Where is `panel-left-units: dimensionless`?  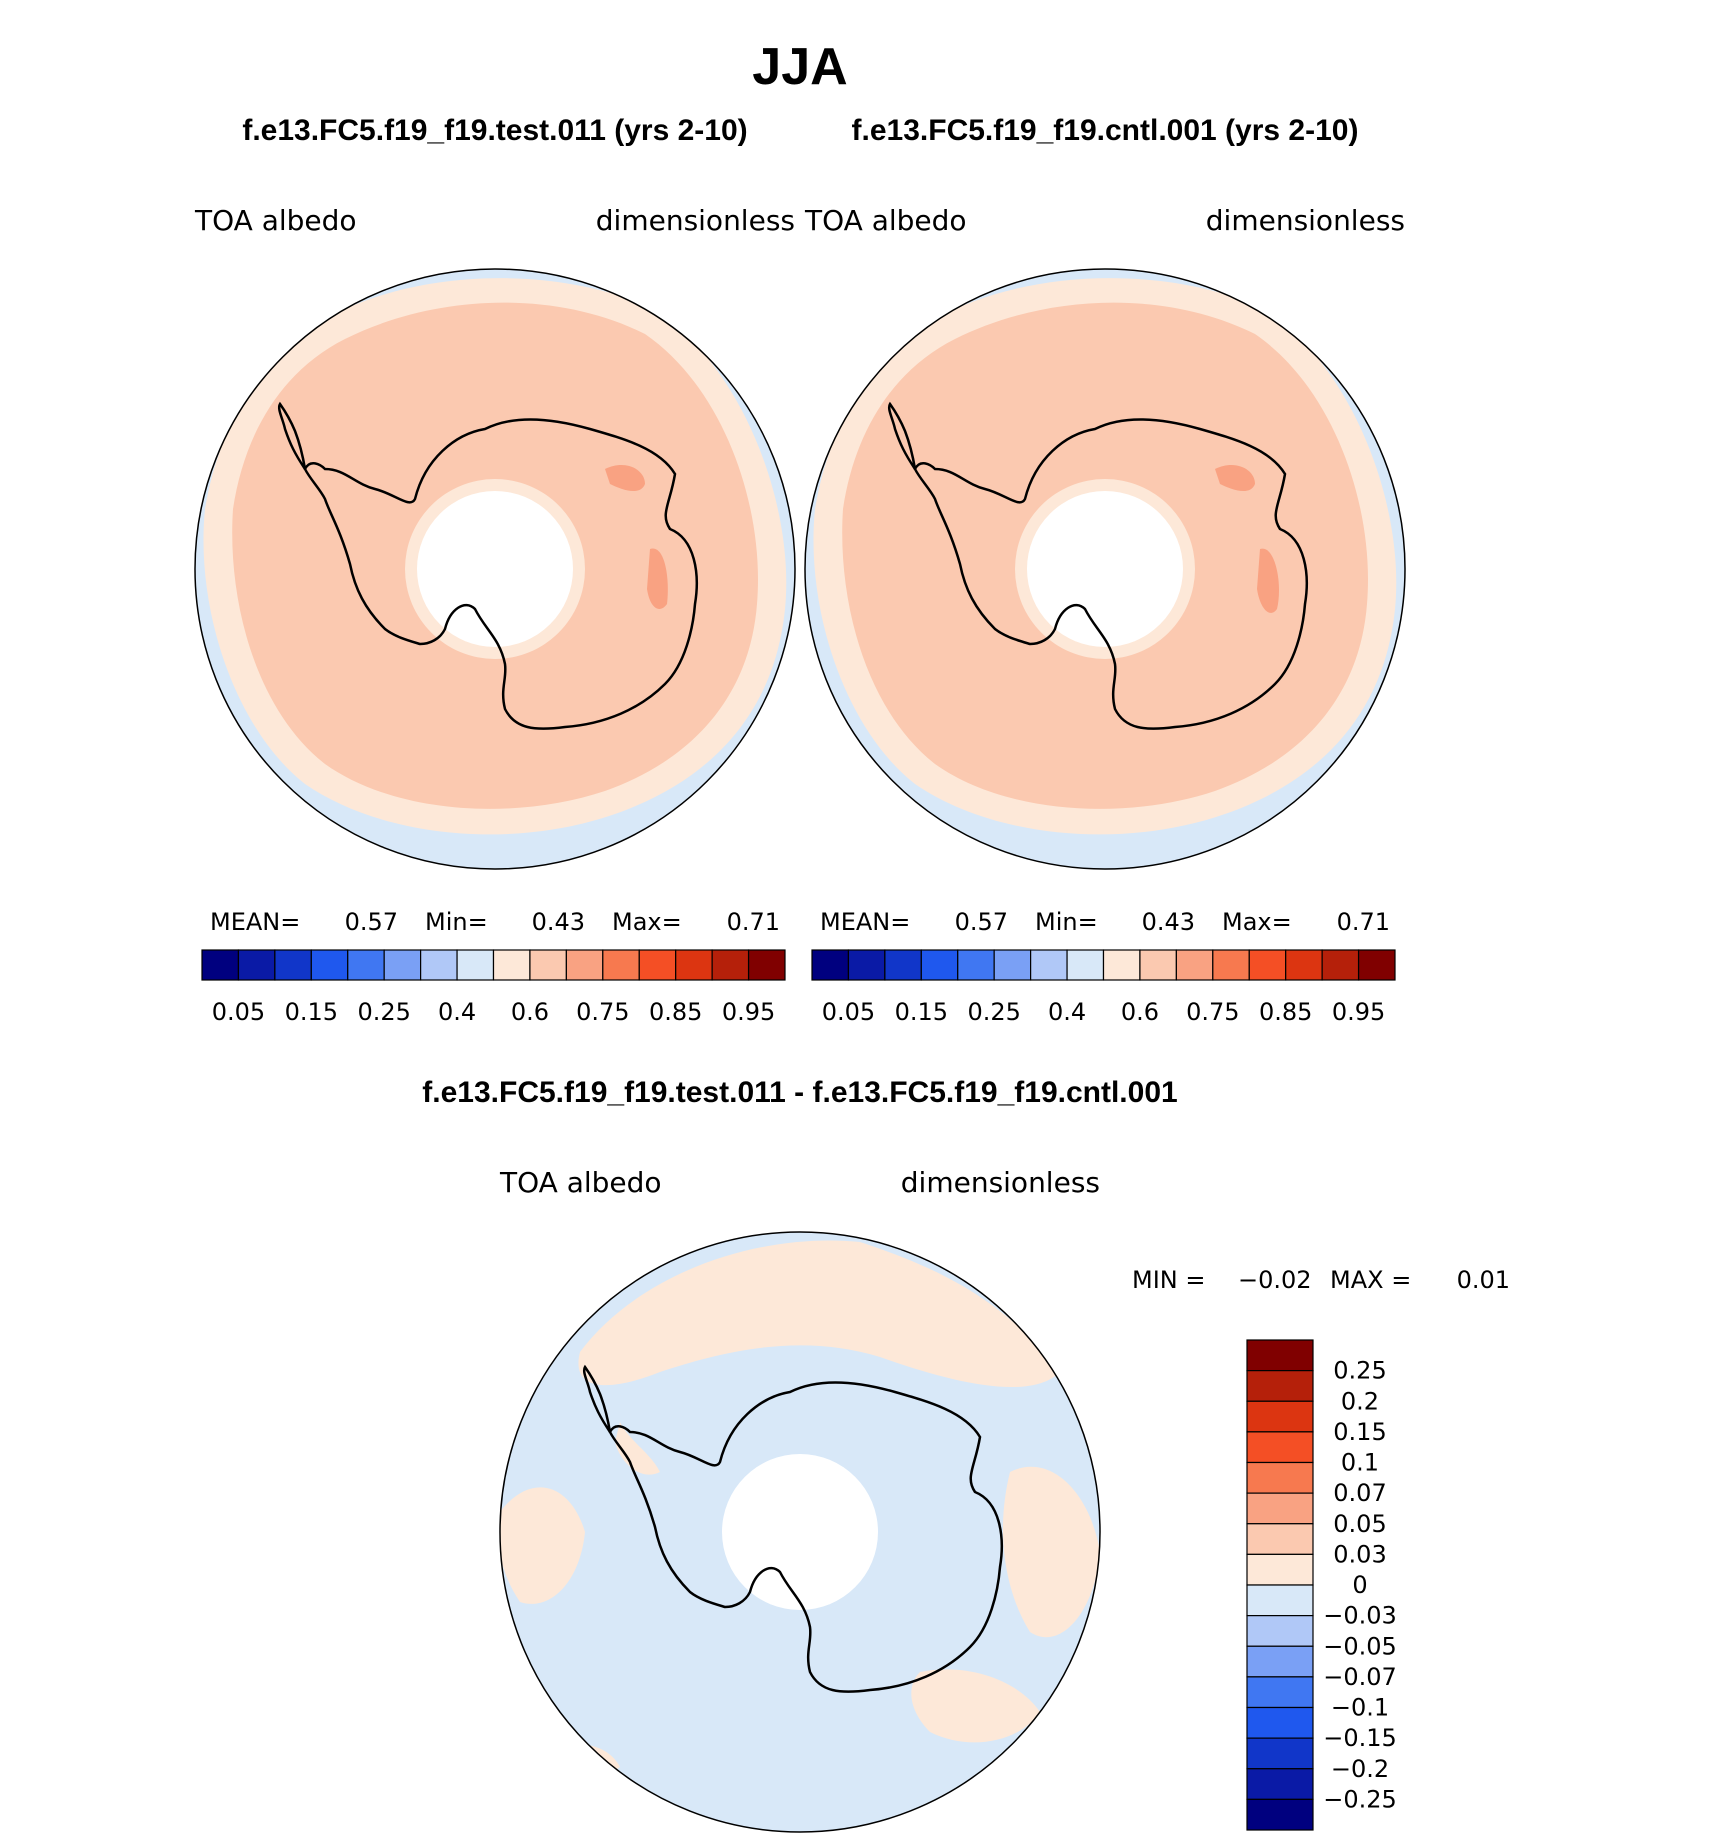
panel-left-units: dimensionless is located at coordinates (695, 220).